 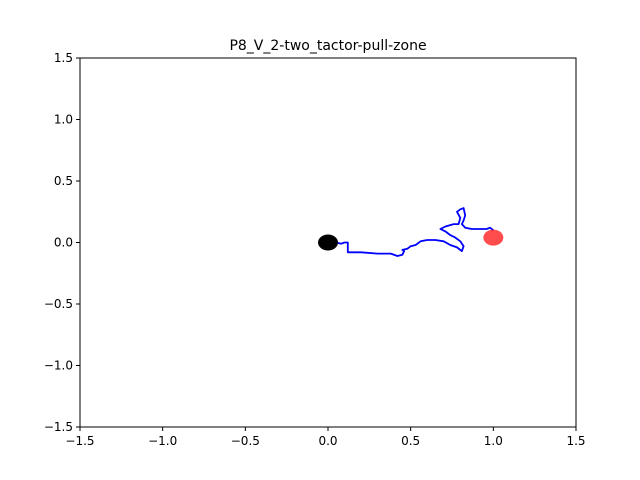 I want to click on x-tick-label: −1.0, so click(x=162, y=441).